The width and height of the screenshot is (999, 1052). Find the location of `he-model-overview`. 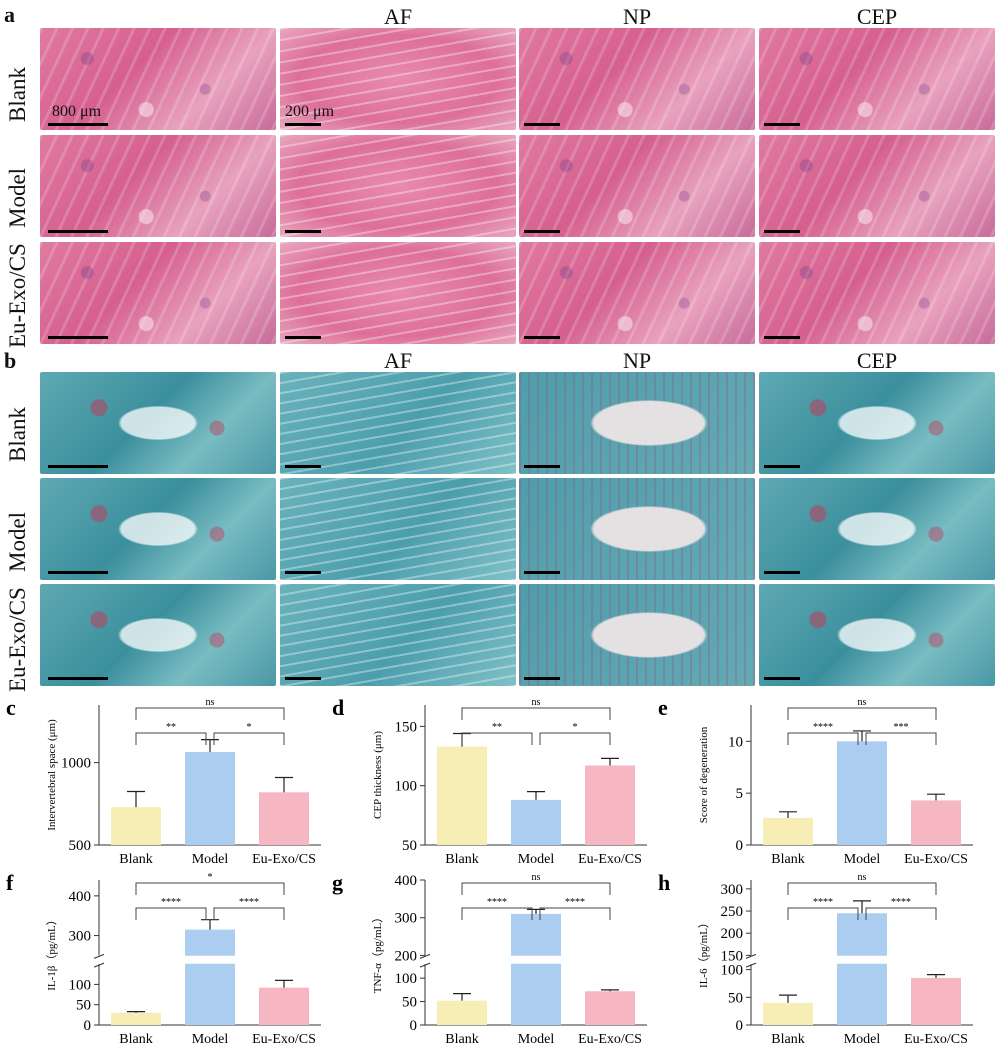

he-model-overview is located at coordinates (158, 186).